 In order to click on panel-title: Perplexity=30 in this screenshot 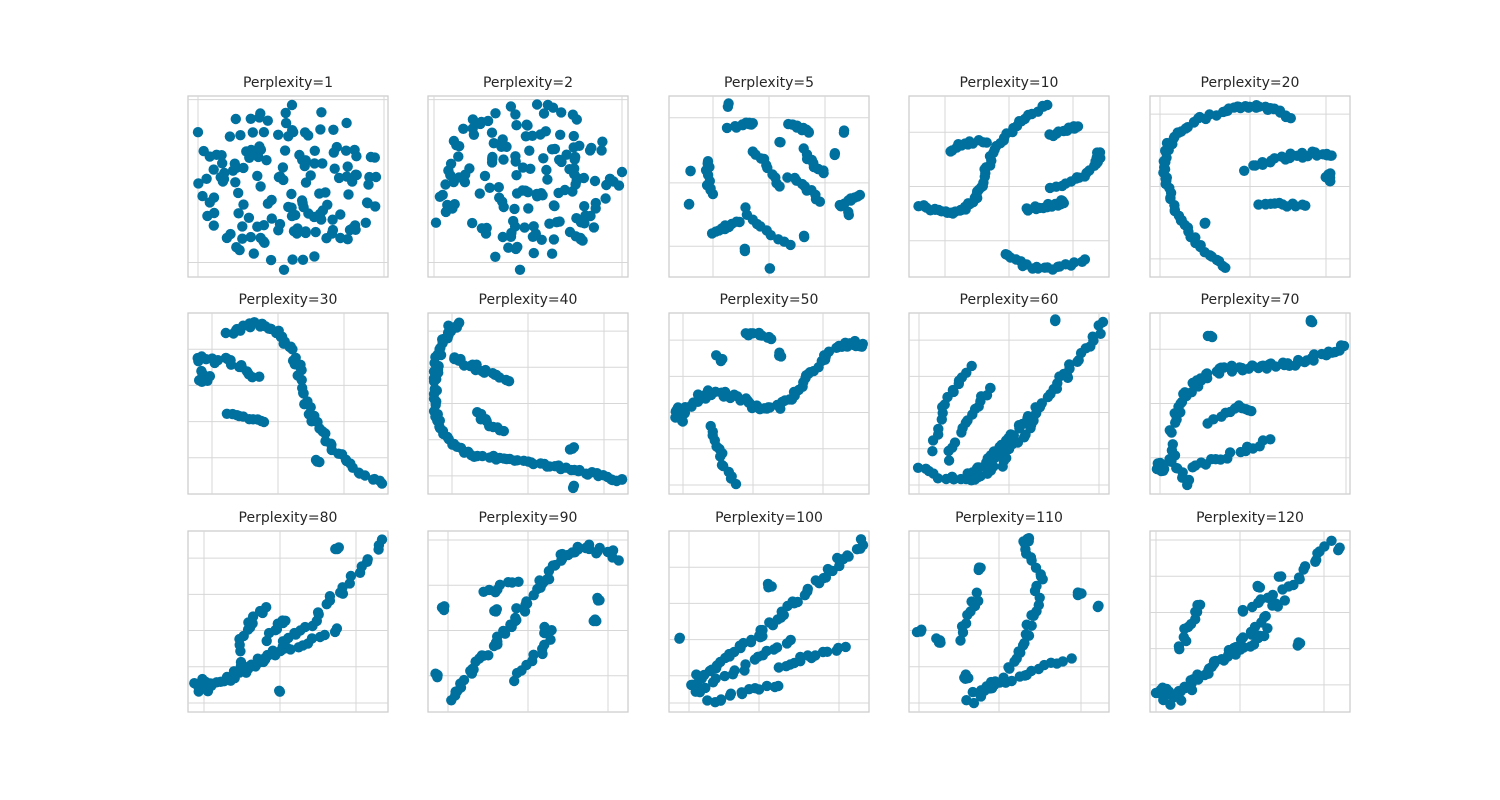, I will do `click(288, 300)`.